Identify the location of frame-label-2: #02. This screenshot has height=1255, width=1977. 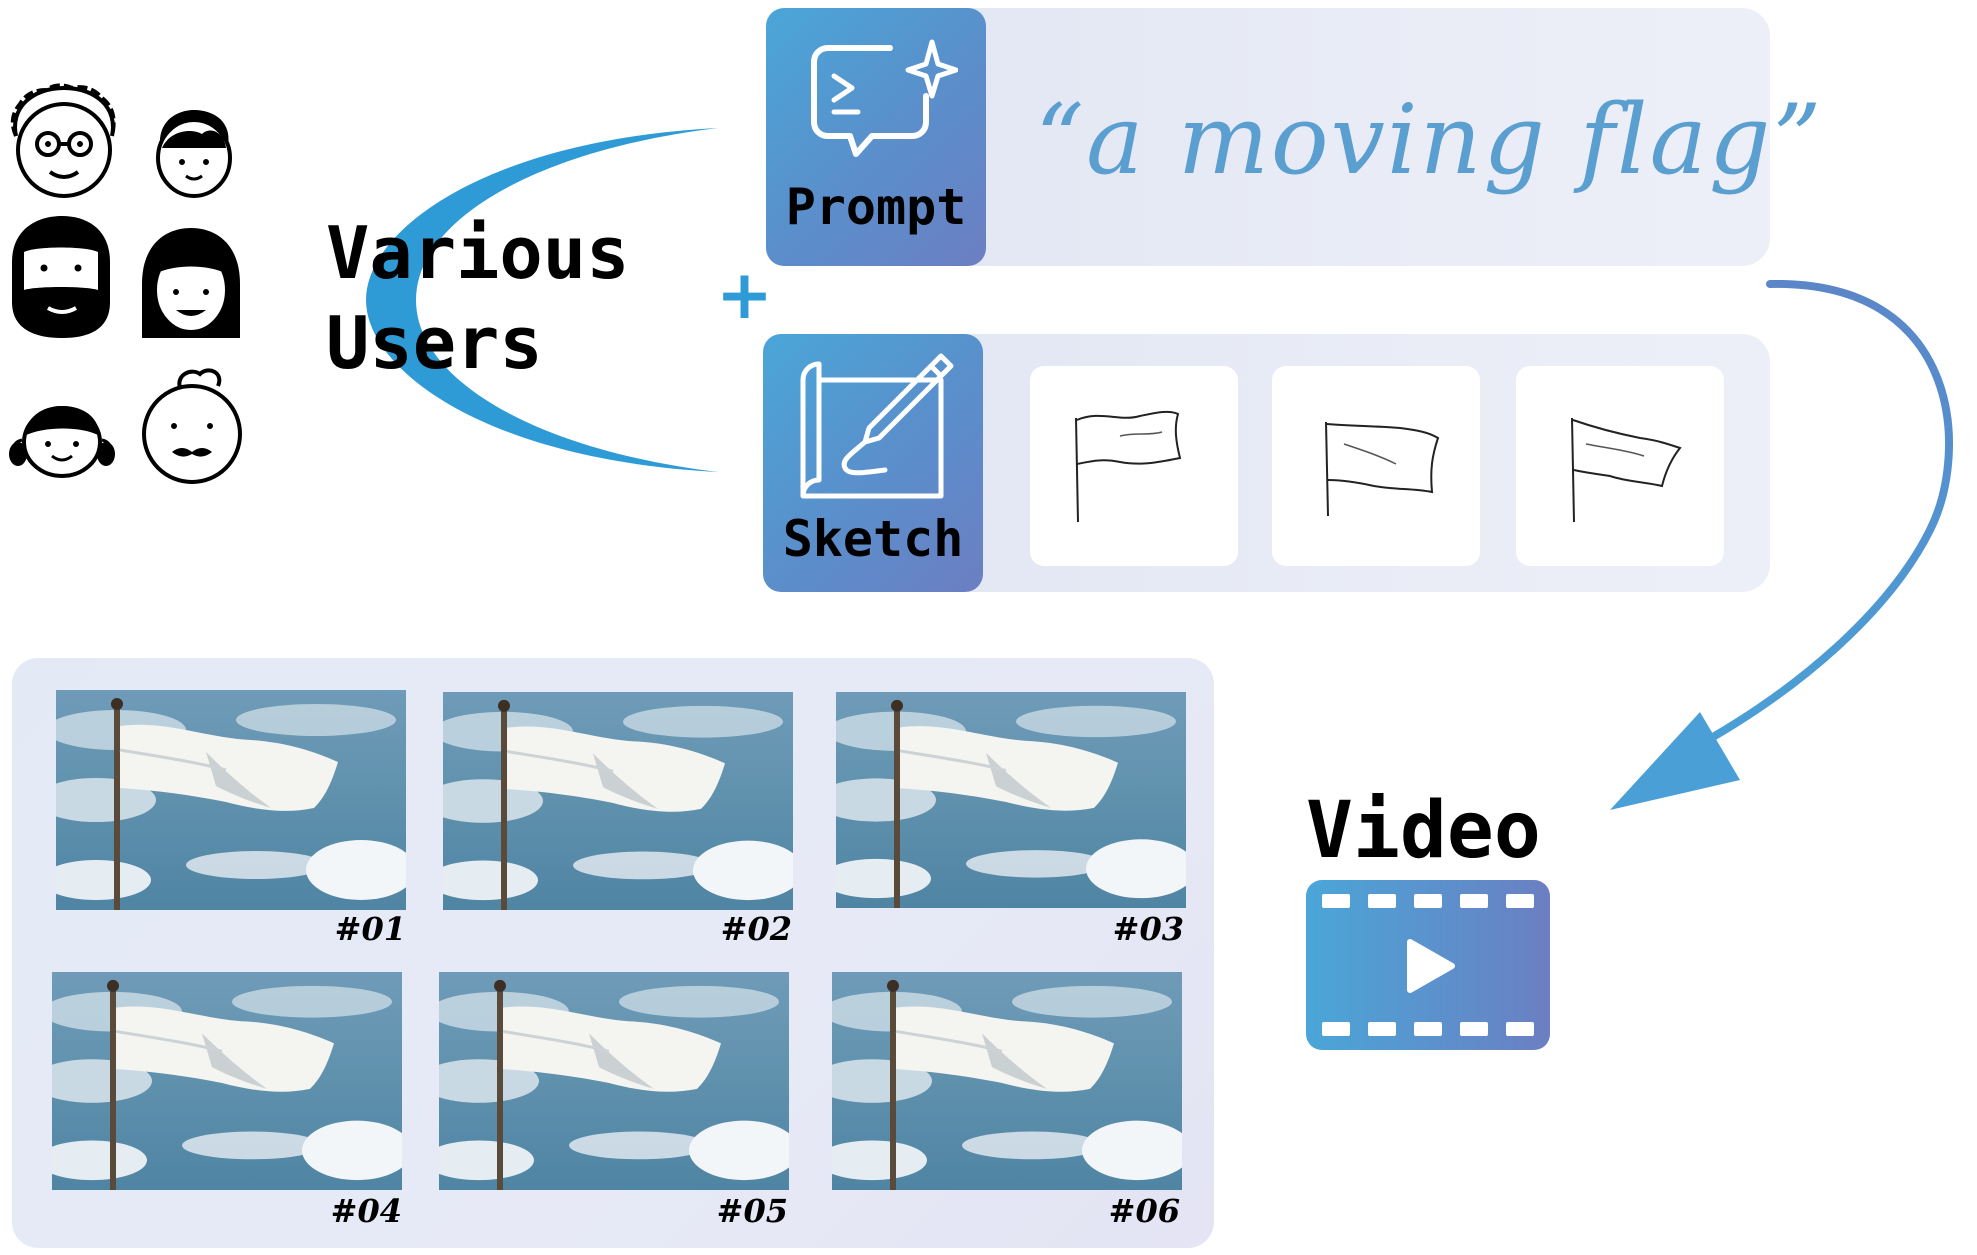
(756, 929).